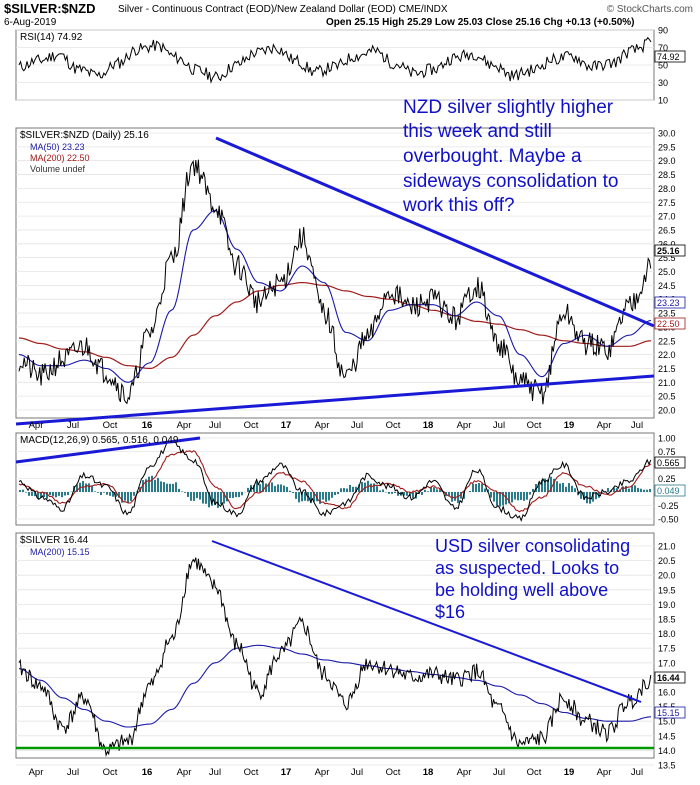 The height and width of the screenshot is (785, 700). Describe the element at coordinates (667, 314) in the screenshot. I see `price-tick: 23.5` at that location.